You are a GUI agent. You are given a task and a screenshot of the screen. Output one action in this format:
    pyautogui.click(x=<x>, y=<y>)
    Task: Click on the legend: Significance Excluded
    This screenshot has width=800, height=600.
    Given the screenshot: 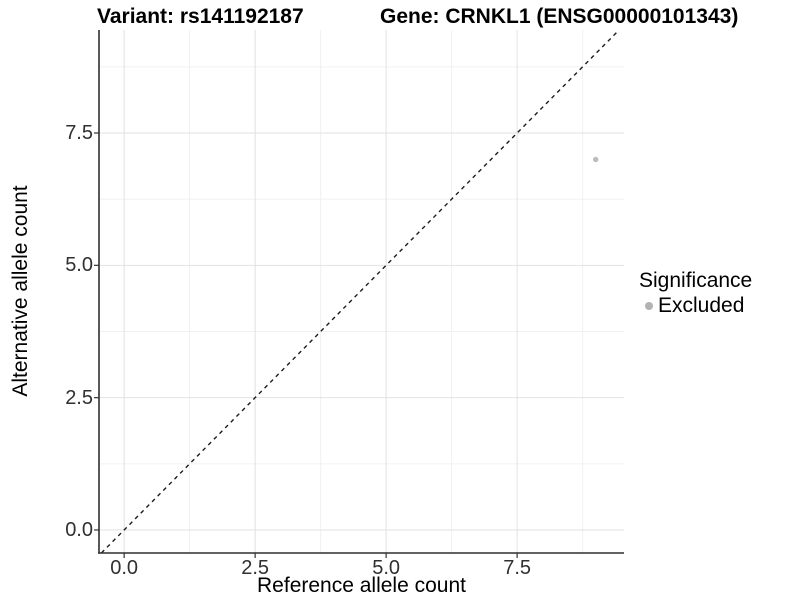 What is the action you would take?
    pyautogui.click(x=695, y=293)
    